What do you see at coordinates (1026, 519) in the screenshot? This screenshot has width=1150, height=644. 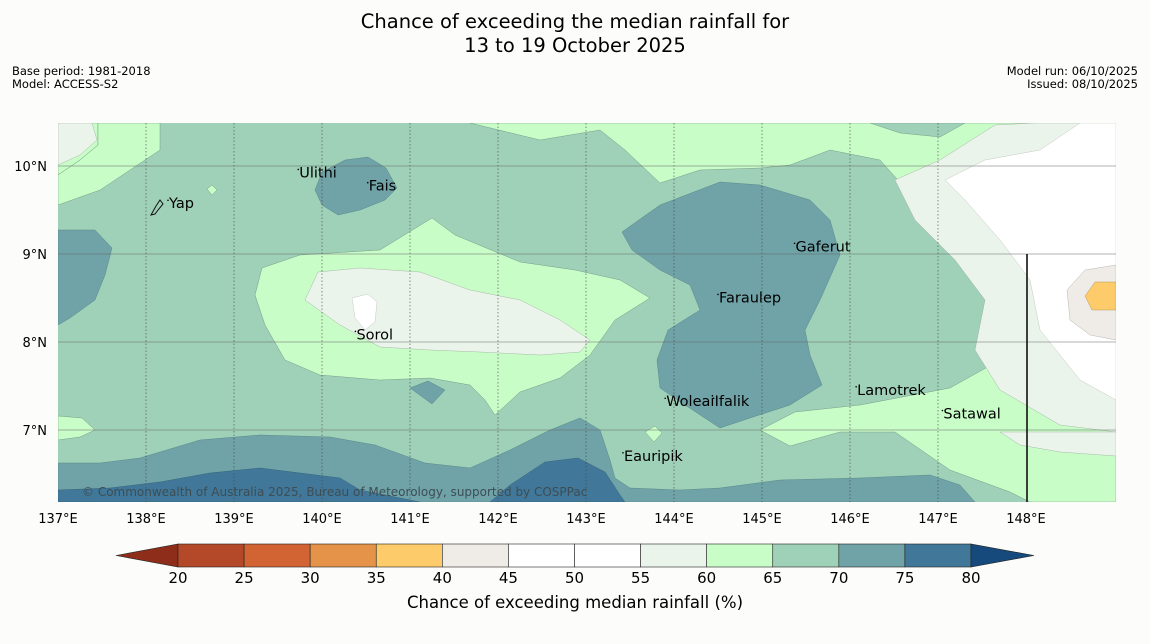 I see `x-tick-label: 148°E` at bounding box center [1026, 519].